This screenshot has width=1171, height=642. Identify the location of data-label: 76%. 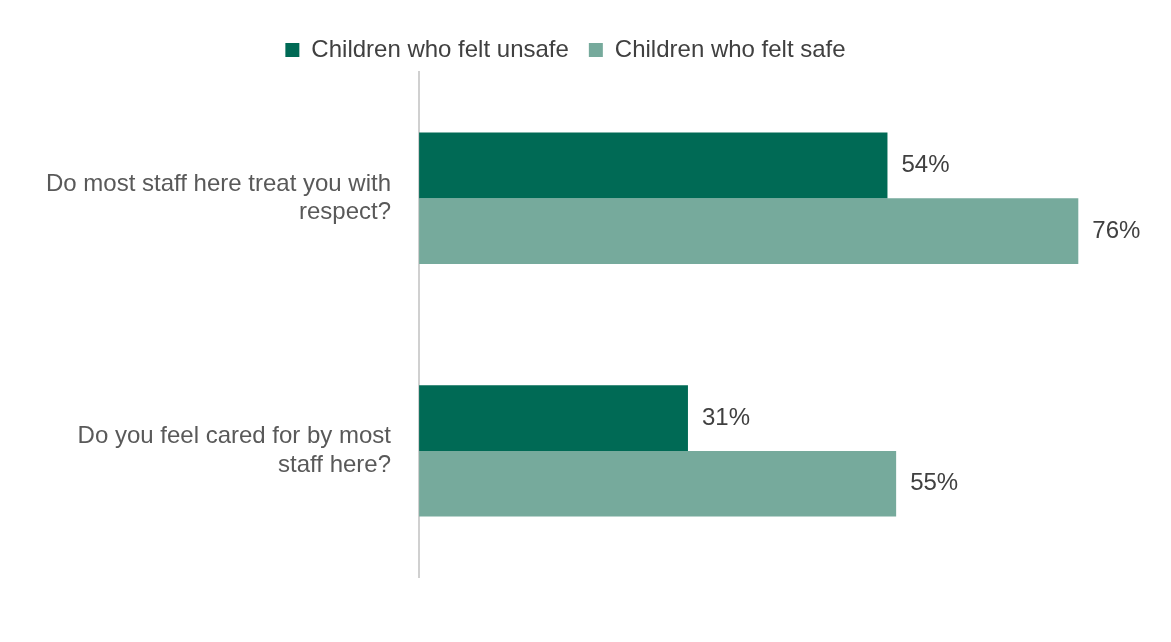
(1116, 229).